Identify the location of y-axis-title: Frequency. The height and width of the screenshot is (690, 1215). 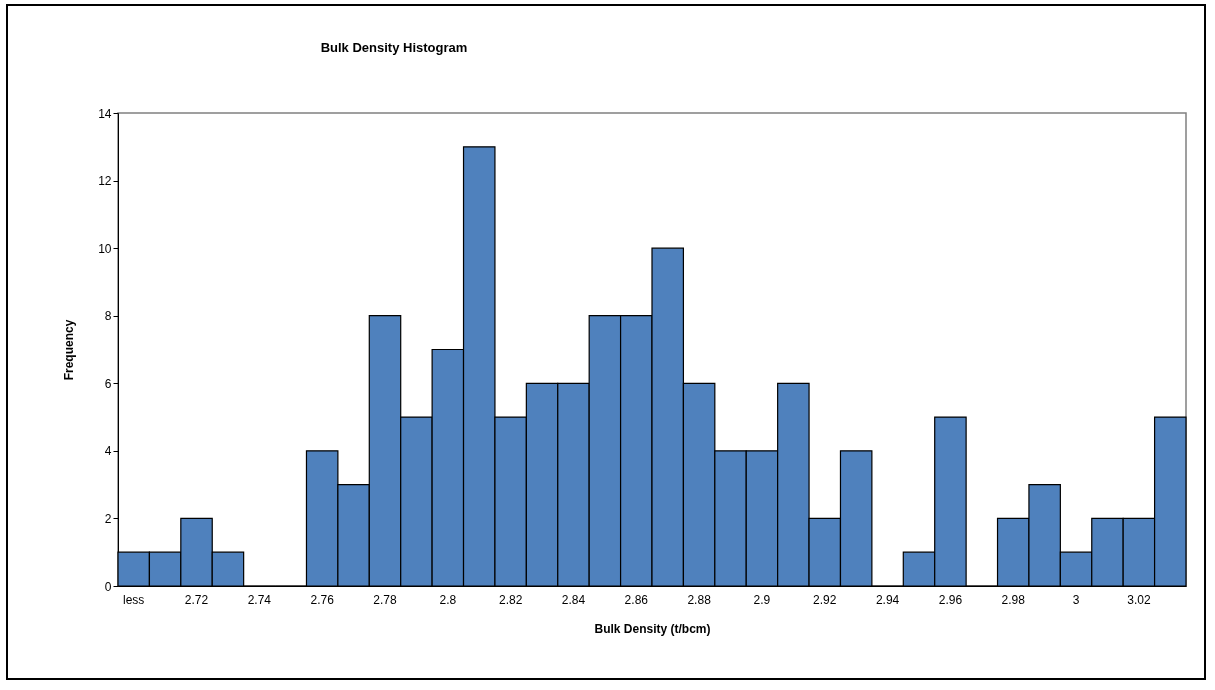
(69, 350).